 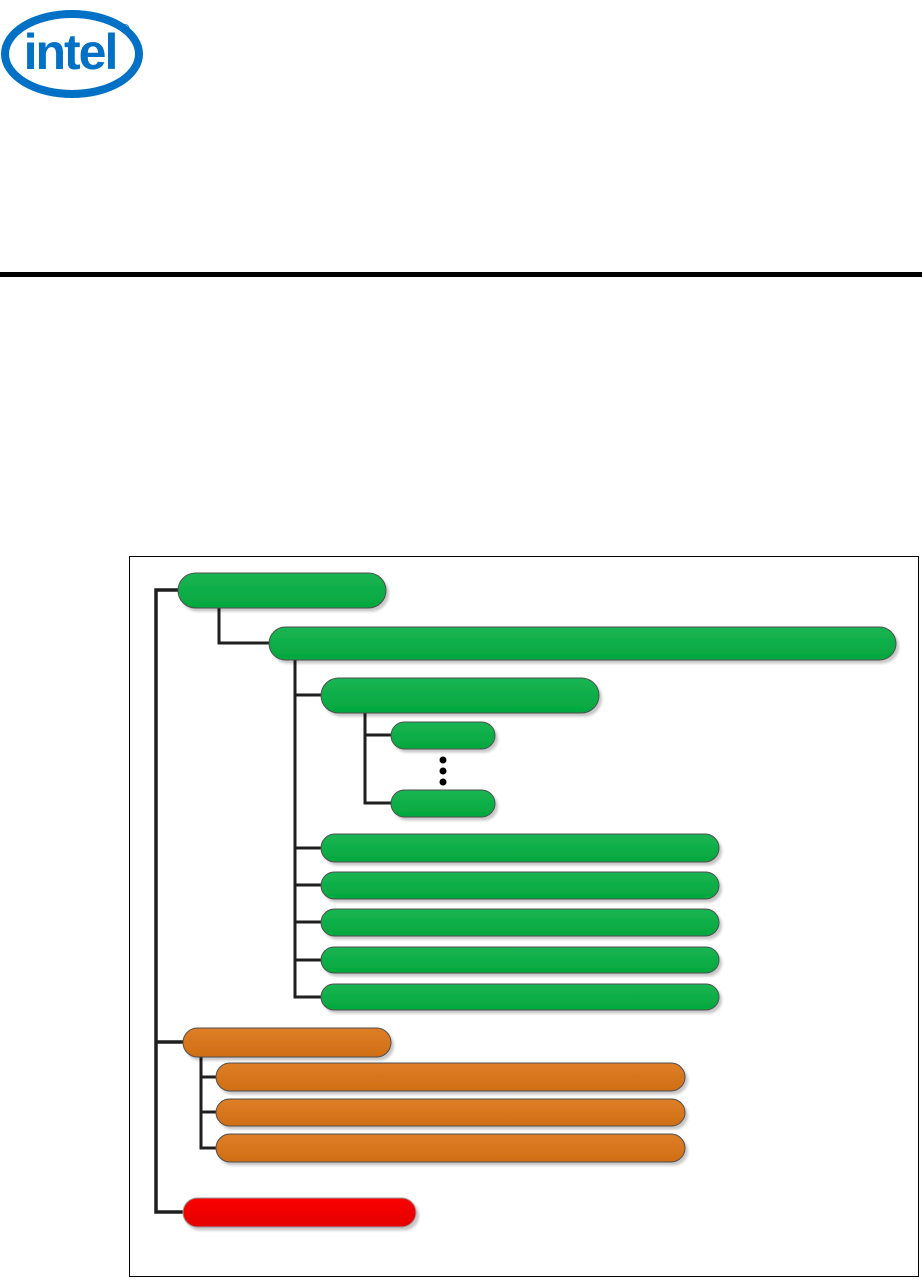 I want to click on logo-wordmark: intel, so click(x=70, y=52).